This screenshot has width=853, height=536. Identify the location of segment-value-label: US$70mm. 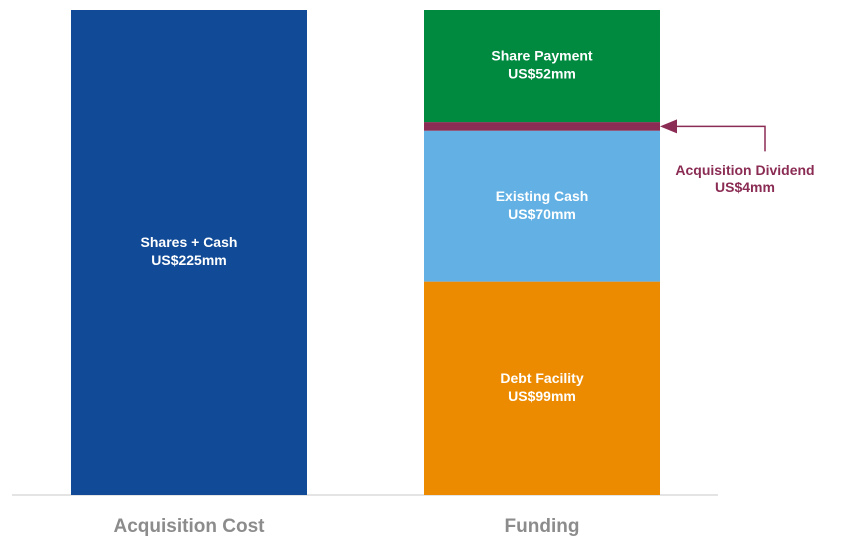
(542, 214).